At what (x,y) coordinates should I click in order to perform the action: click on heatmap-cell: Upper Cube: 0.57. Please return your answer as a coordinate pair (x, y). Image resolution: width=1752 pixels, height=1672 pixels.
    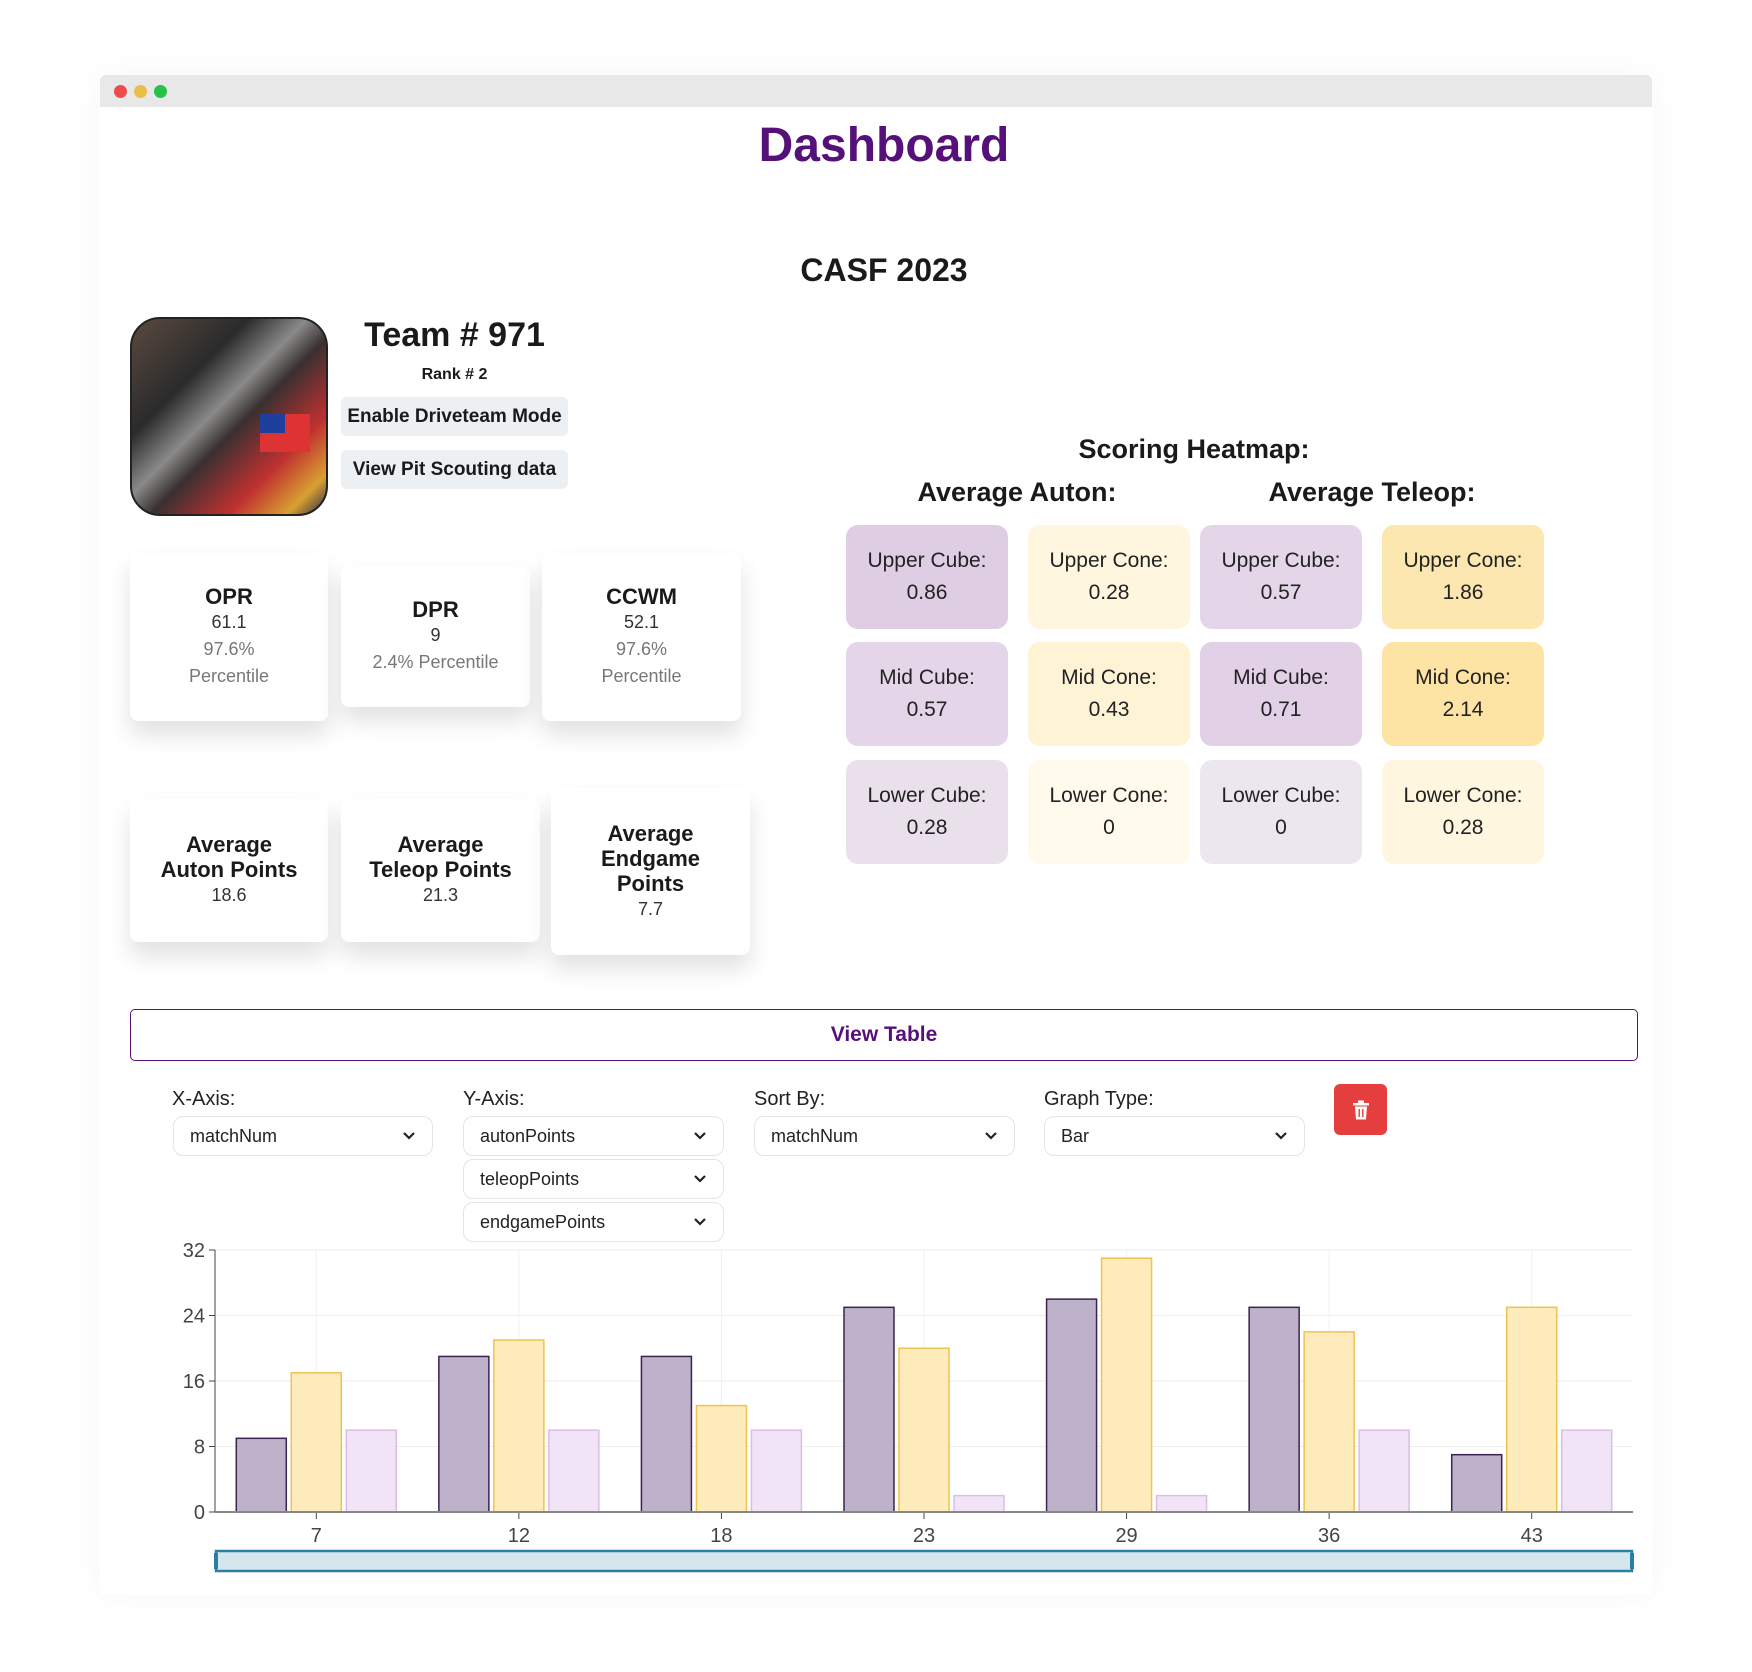
    Looking at the image, I should click on (1281, 577).